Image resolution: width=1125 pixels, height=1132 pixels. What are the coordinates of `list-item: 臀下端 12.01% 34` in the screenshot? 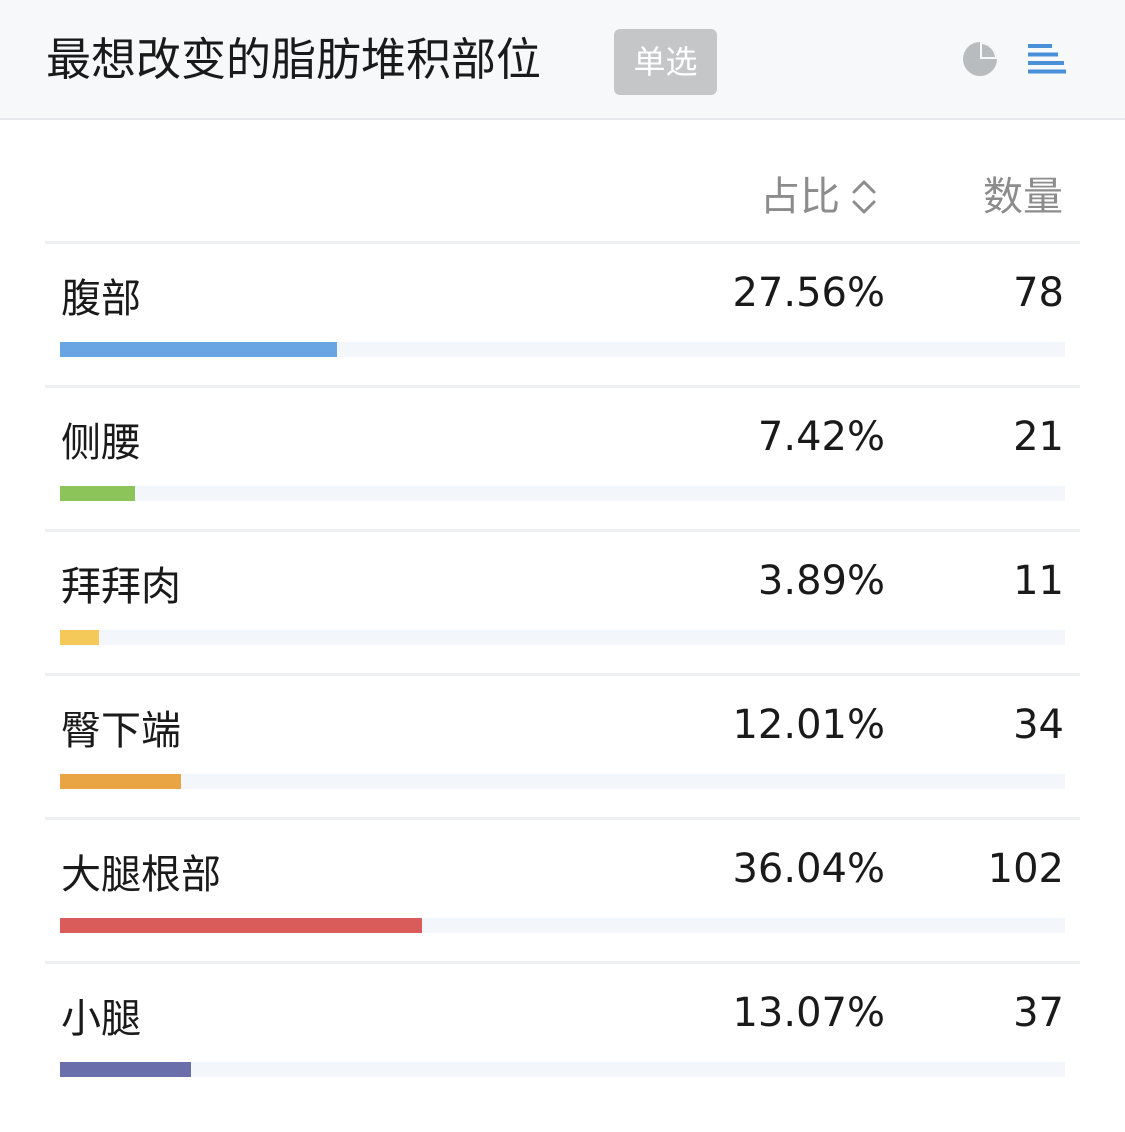 It's located at (562, 745).